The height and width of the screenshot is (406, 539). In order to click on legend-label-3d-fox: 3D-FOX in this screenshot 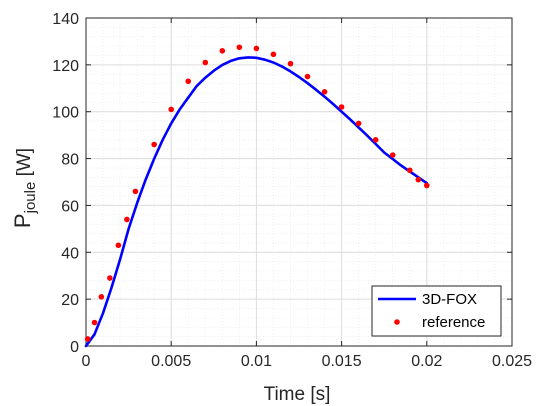, I will do `click(449, 299)`.